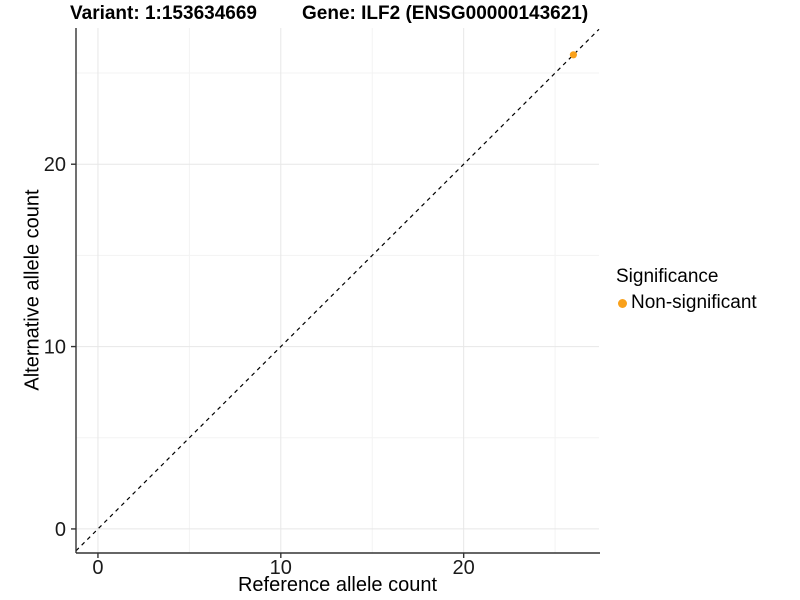 This screenshot has width=800, height=600. What do you see at coordinates (55, 348) in the screenshot?
I see `y-tick-label: 10` at bounding box center [55, 348].